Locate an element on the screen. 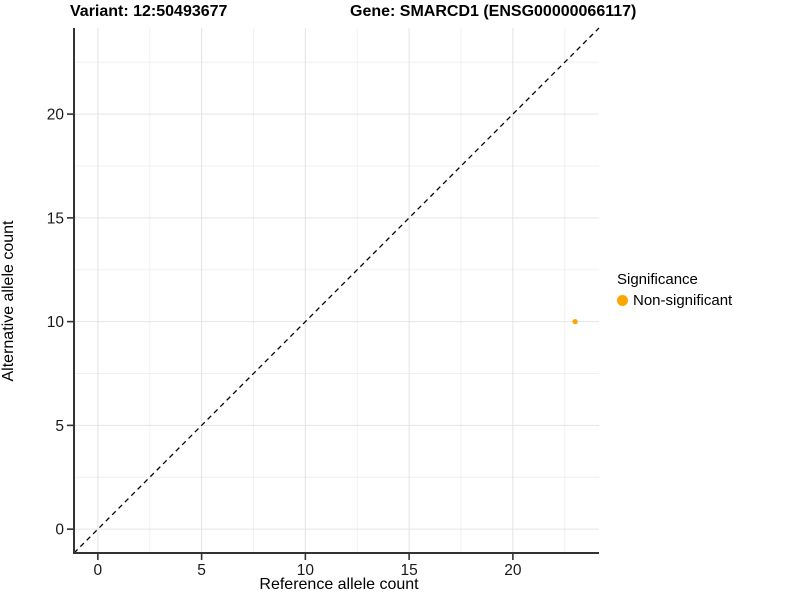 The width and height of the screenshot is (800, 600). x-tick-label: 10 is located at coordinates (306, 570).